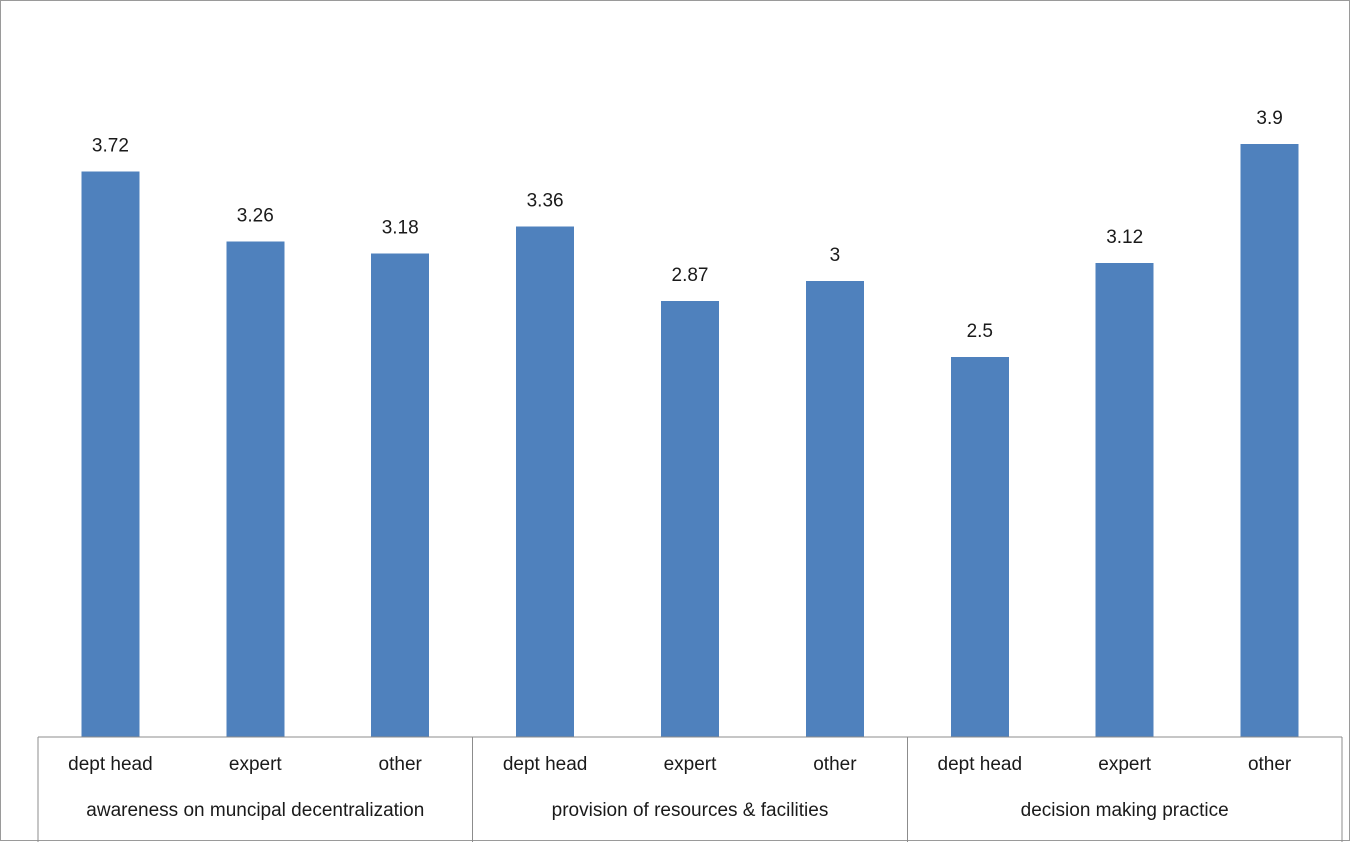  Describe the element at coordinates (255, 810) in the screenshot. I see `group-label: awareness on muncipal decentralization` at that location.